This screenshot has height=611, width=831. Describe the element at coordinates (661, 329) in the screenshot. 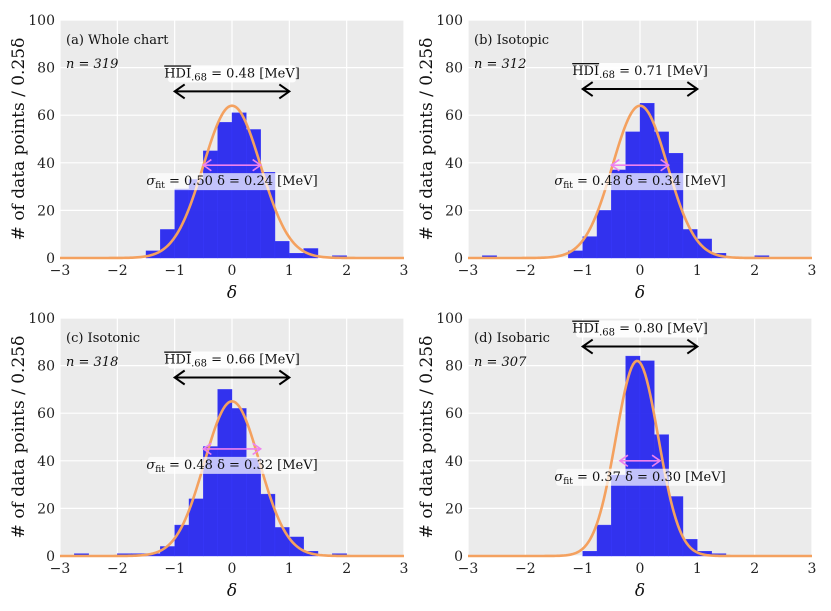

I see `hdi-label-value: = 0.80 [MeV]` at that location.